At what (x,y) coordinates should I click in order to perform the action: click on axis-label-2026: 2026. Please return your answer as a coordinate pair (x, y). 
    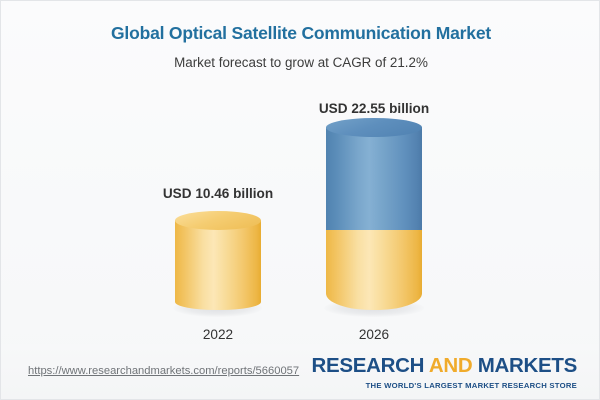
    Looking at the image, I should click on (374, 334).